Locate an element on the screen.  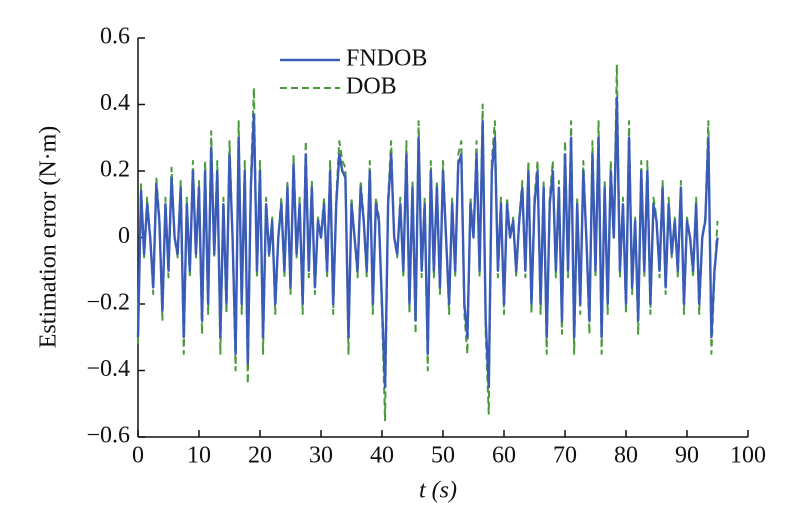
legend-label: DOB is located at coordinates (371, 87).